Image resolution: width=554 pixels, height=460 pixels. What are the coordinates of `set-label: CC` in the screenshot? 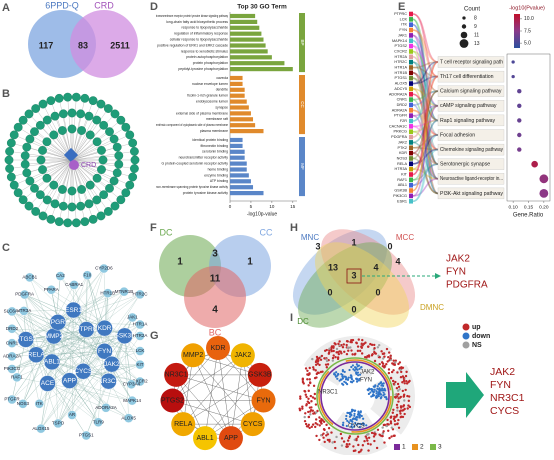 It's located at (266, 232).